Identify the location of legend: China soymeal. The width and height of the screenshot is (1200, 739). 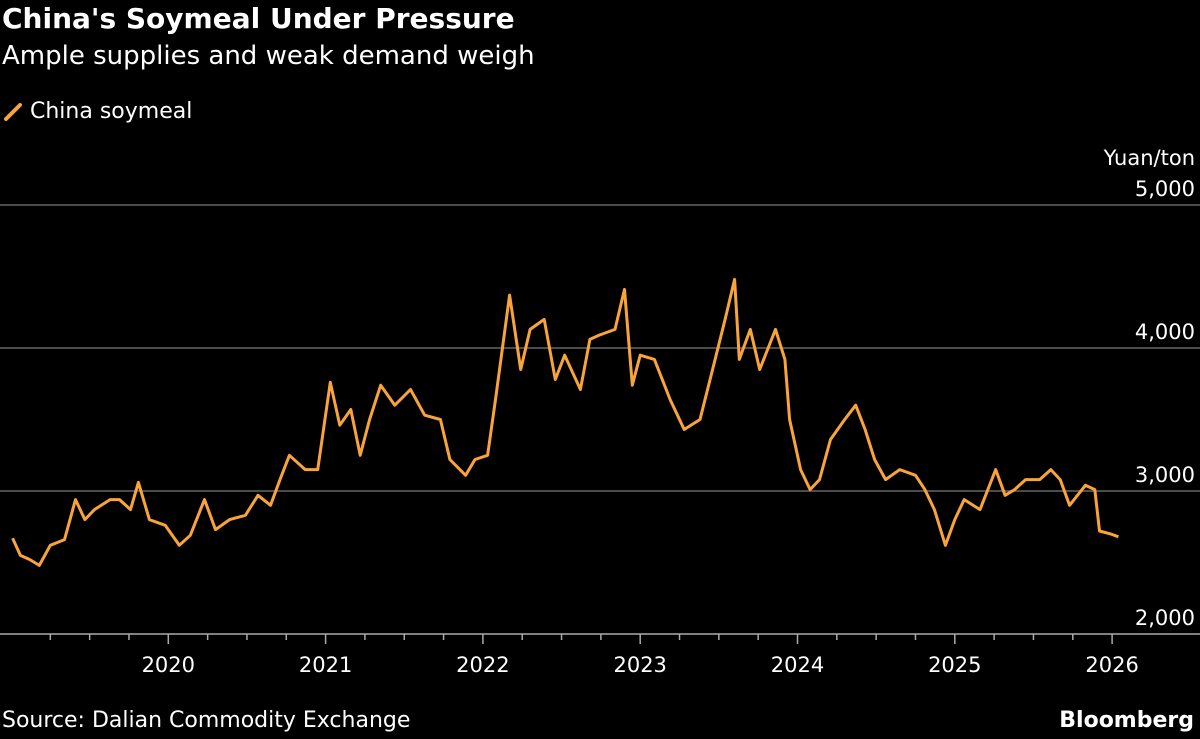
(98, 111).